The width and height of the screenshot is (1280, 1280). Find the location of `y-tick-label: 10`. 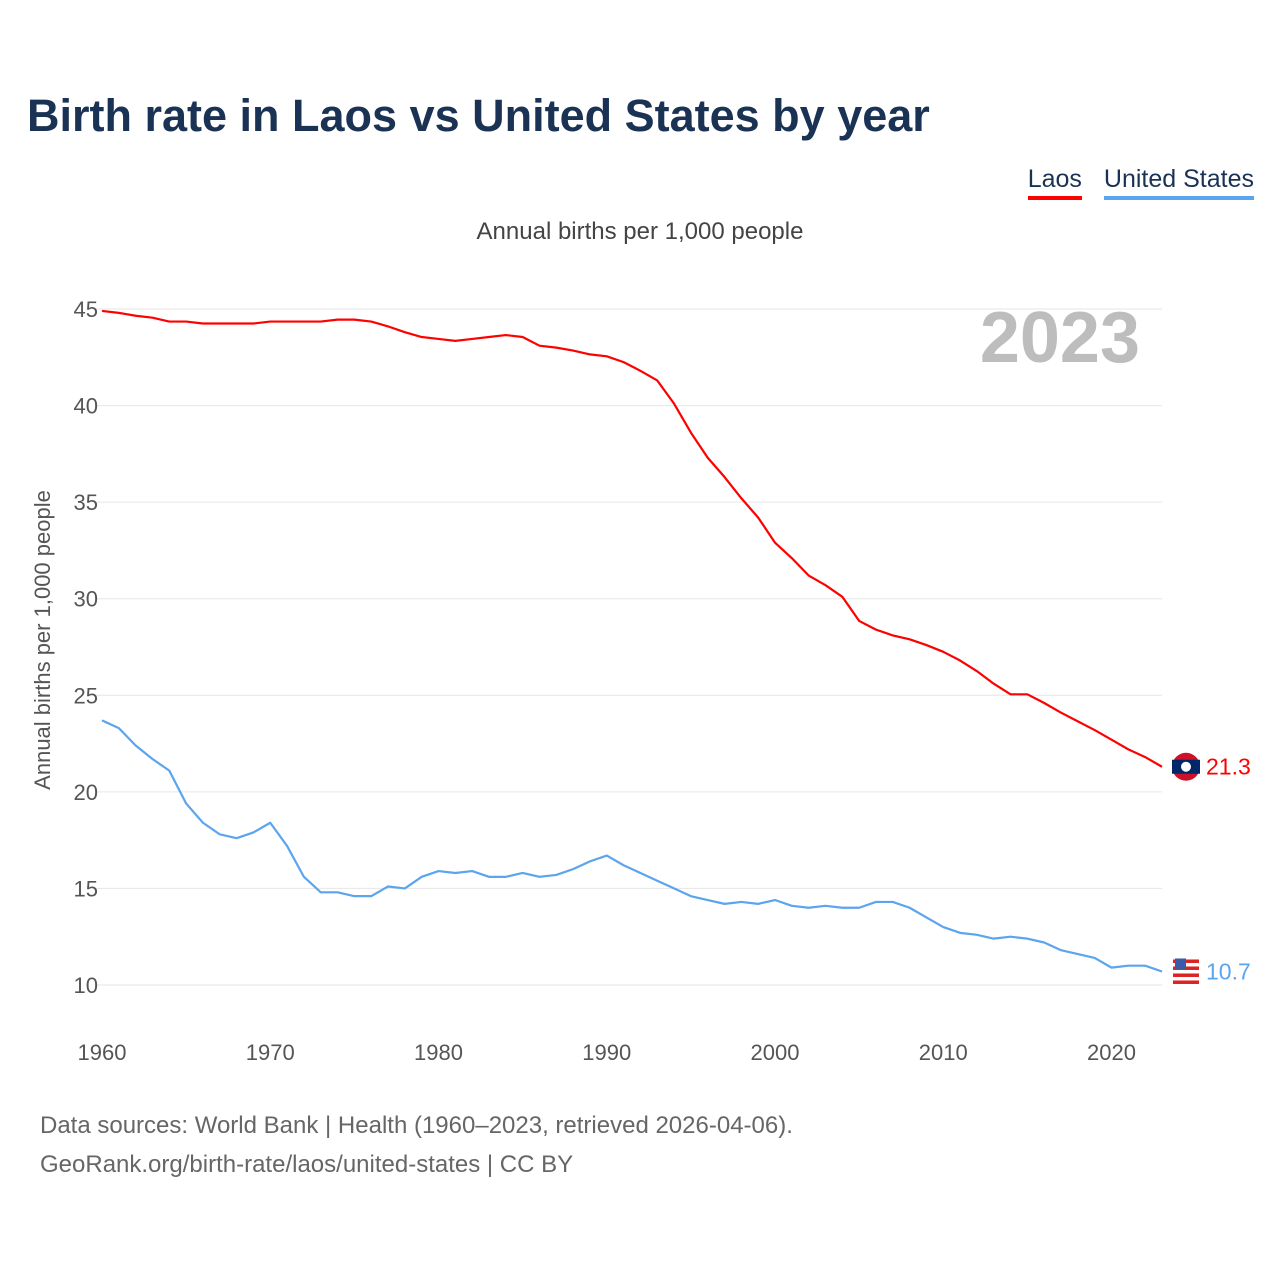

y-tick-label: 10 is located at coordinates (86, 985).